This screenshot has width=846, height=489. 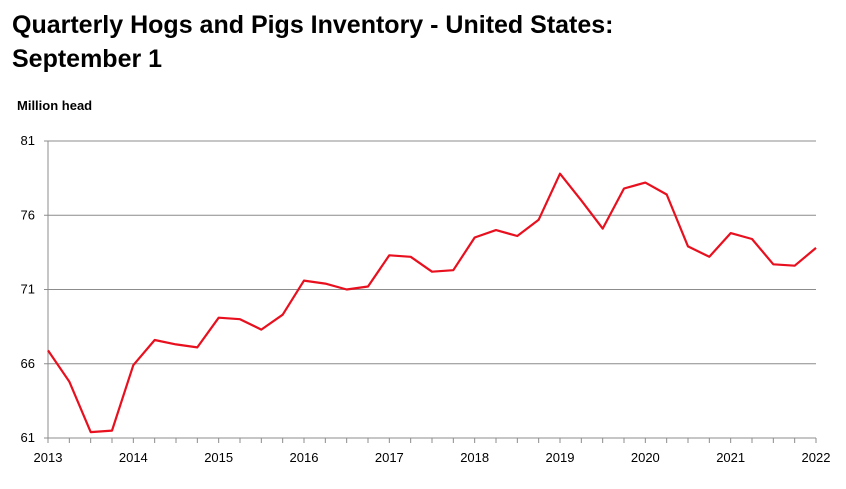 I want to click on y-tick-label-81: 81, so click(x=28, y=140).